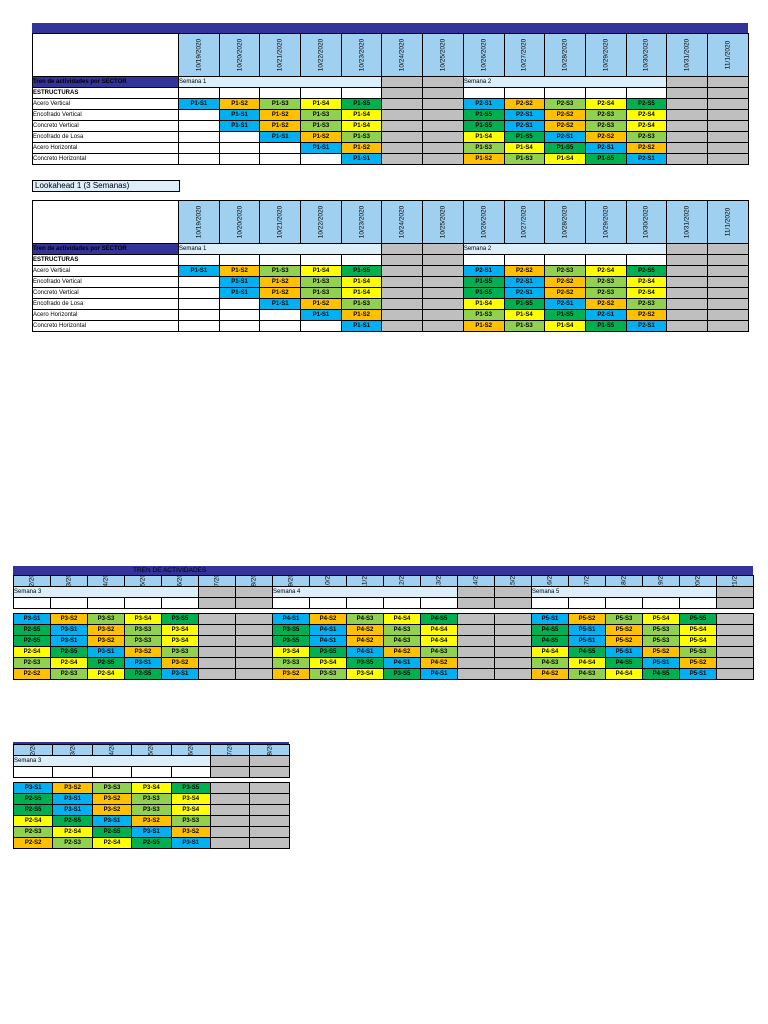 The width and height of the screenshot is (768, 1024). What do you see at coordinates (402, 222) in the screenshot?
I see `date-label: 10/24/2020` at bounding box center [402, 222].